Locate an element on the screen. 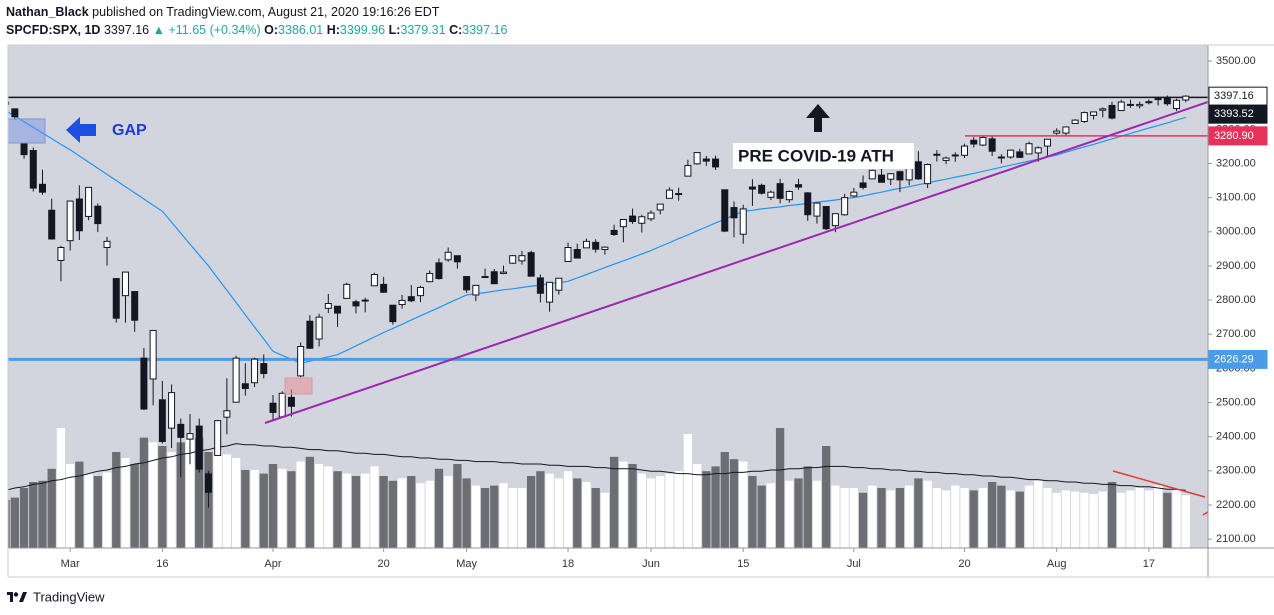  y-tick-label: 2200.00 is located at coordinates (1236, 505).